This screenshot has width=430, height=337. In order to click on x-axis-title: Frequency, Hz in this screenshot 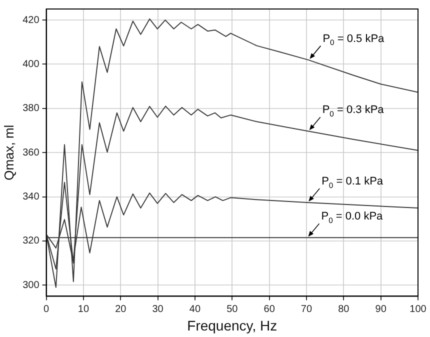, I will do `click(232, 325)`.